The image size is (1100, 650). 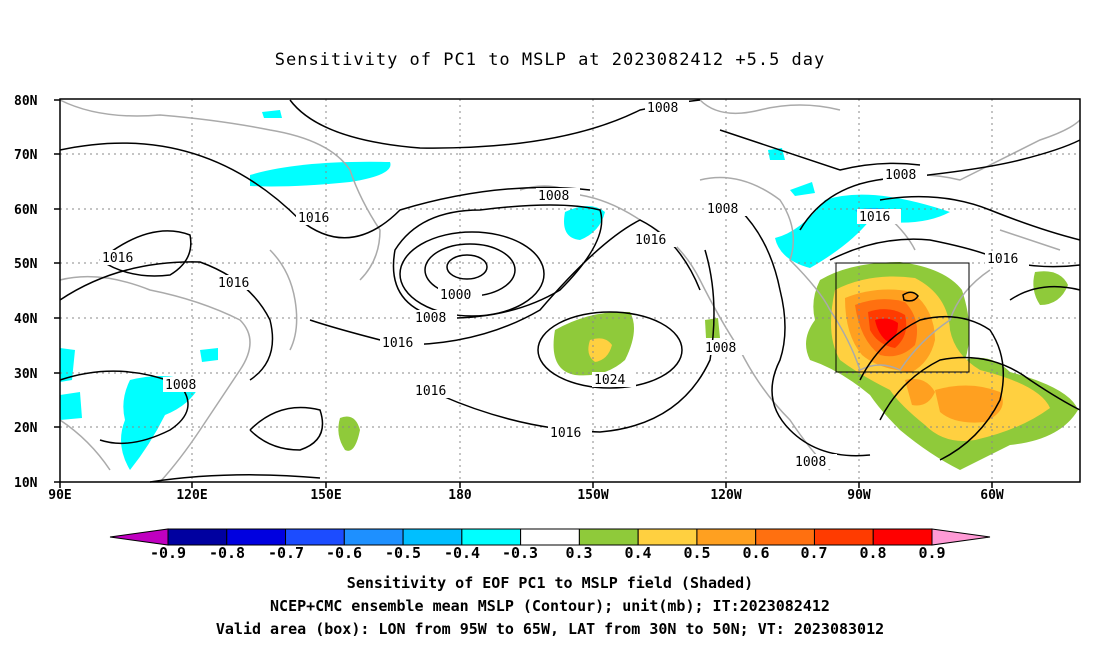 I want to click on shade-neg-west2, so click(x=71, y=406).